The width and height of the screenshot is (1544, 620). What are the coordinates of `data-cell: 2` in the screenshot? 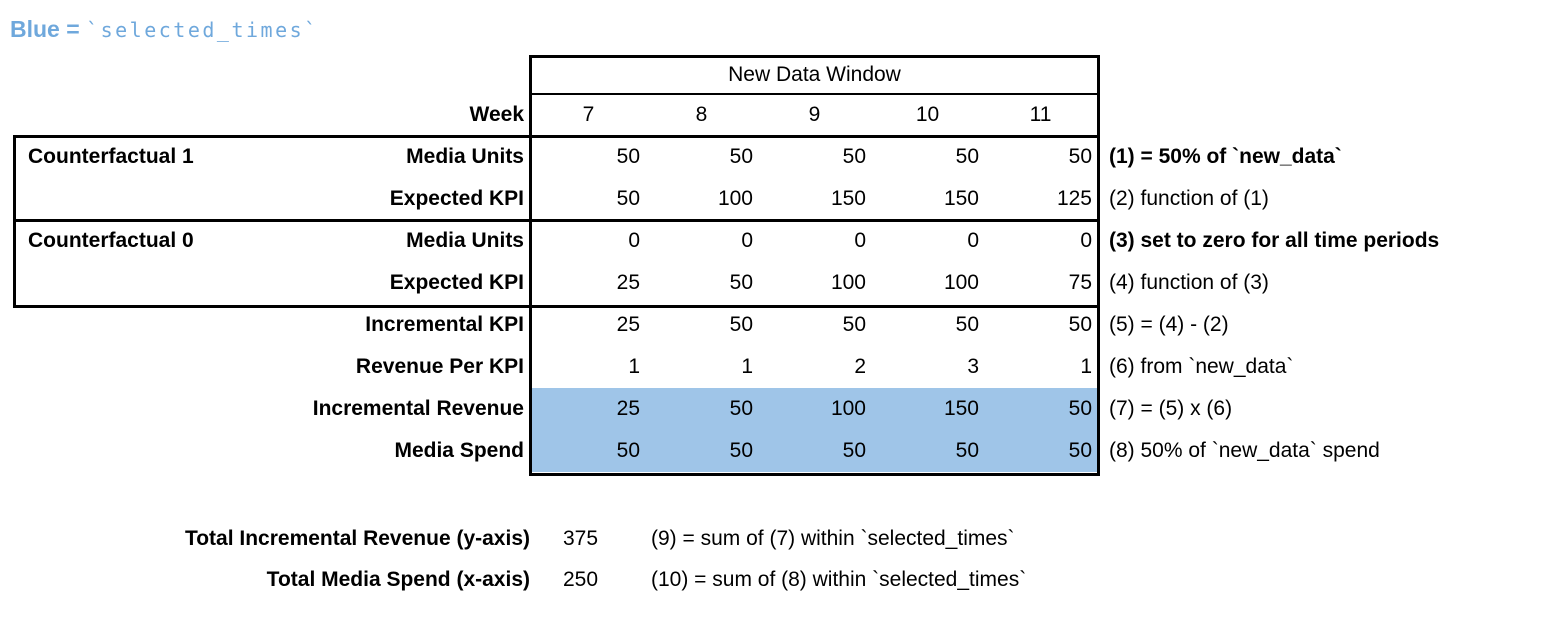 It's located at (860, 366).